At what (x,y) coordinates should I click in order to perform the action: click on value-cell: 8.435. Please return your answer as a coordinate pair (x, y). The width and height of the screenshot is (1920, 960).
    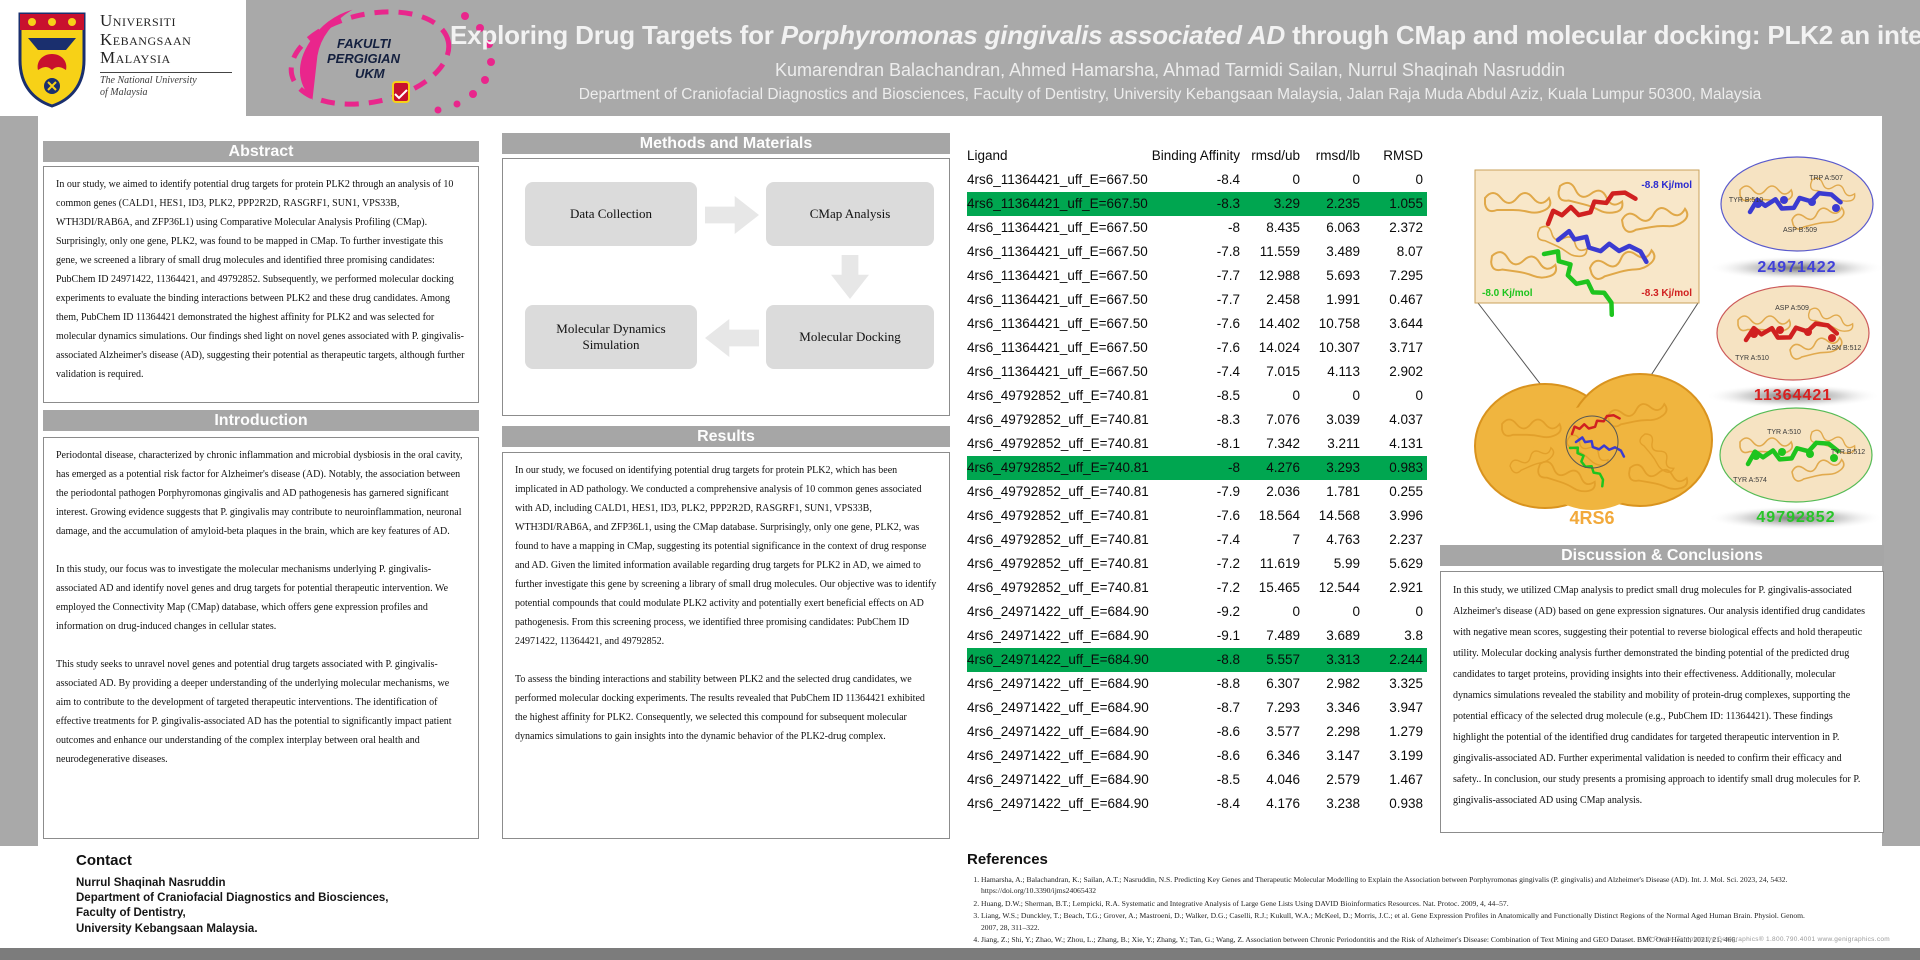
    Looking at the image, I should click on (1283, 227).